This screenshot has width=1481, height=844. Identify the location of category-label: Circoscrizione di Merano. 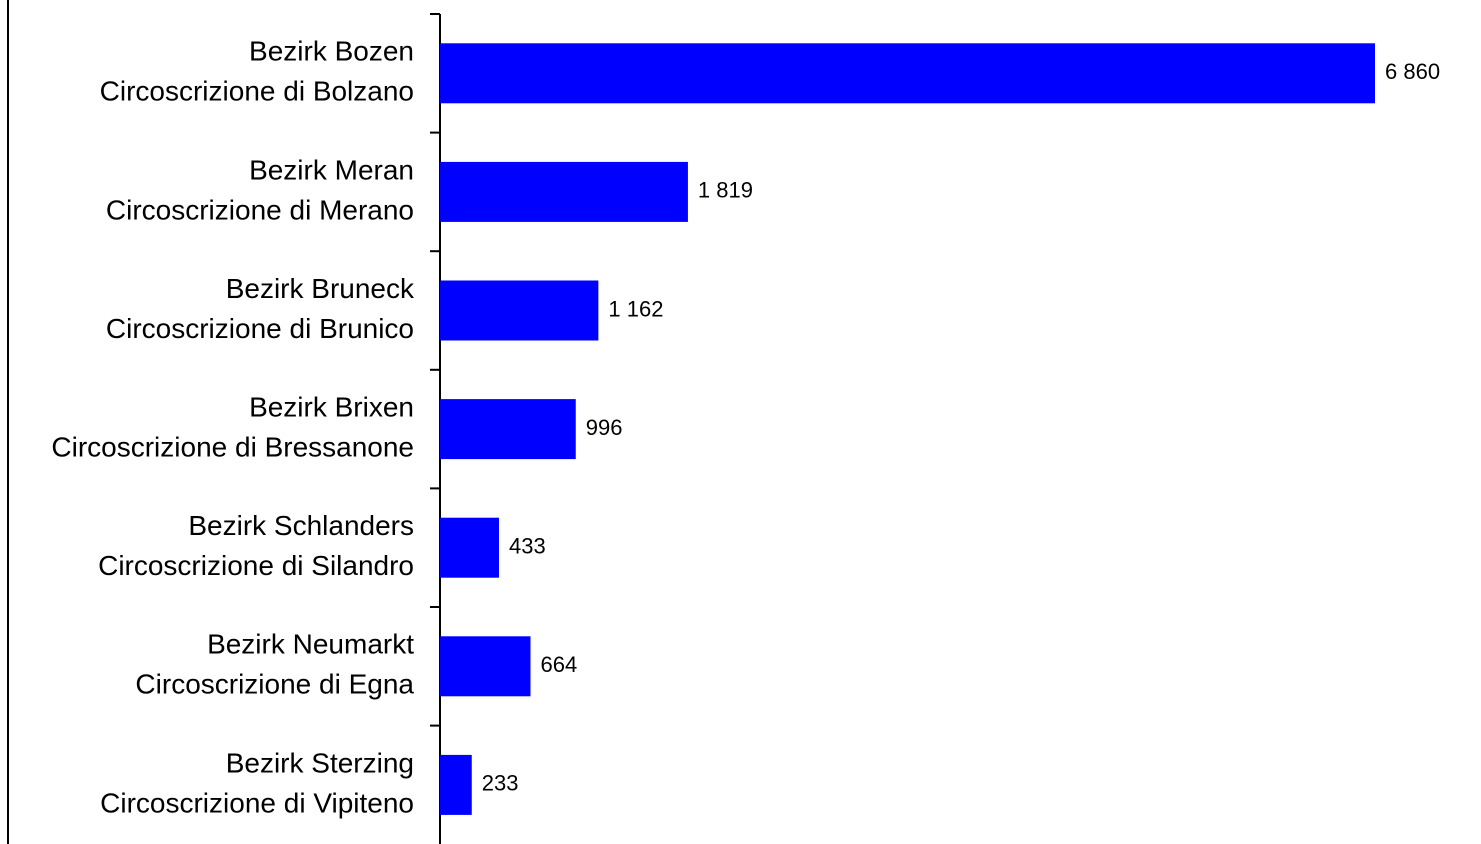
(260, 209).